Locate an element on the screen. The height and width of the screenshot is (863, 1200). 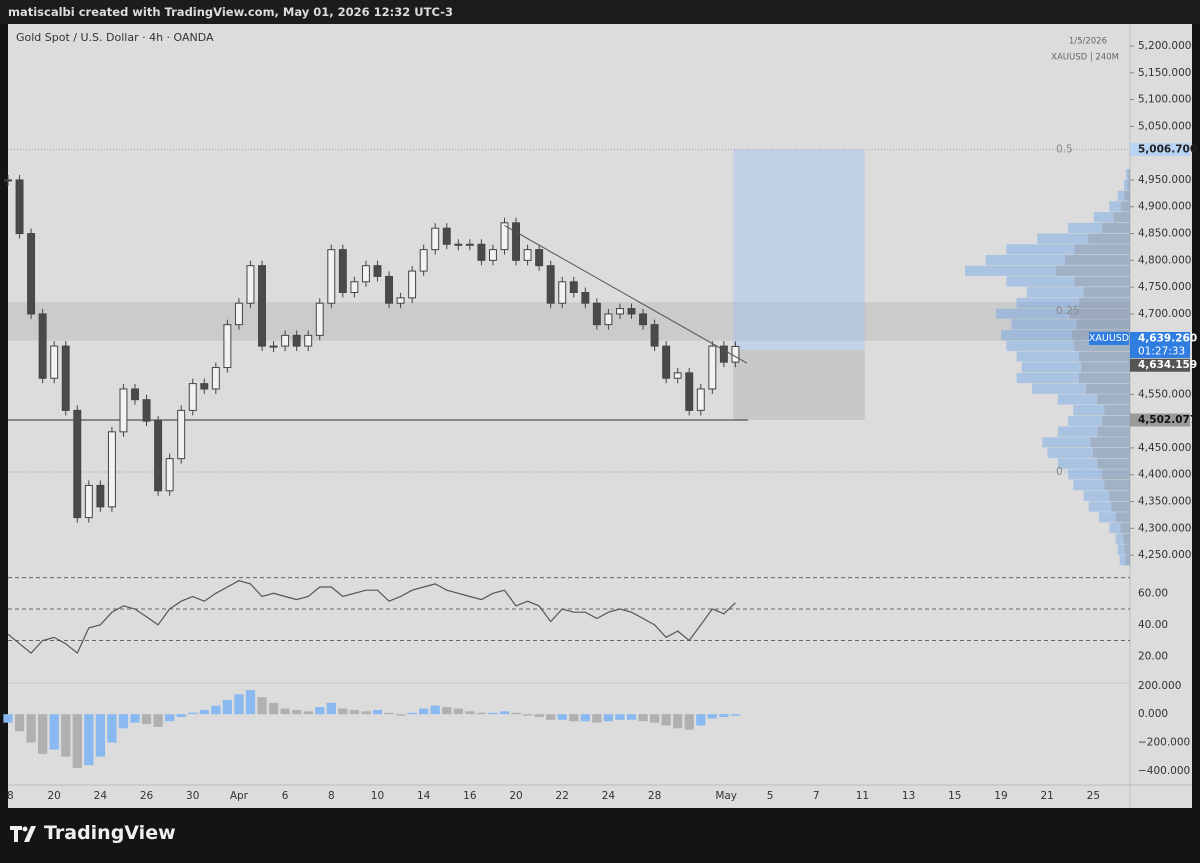
rsi-line is located at coordinates (371, 617).